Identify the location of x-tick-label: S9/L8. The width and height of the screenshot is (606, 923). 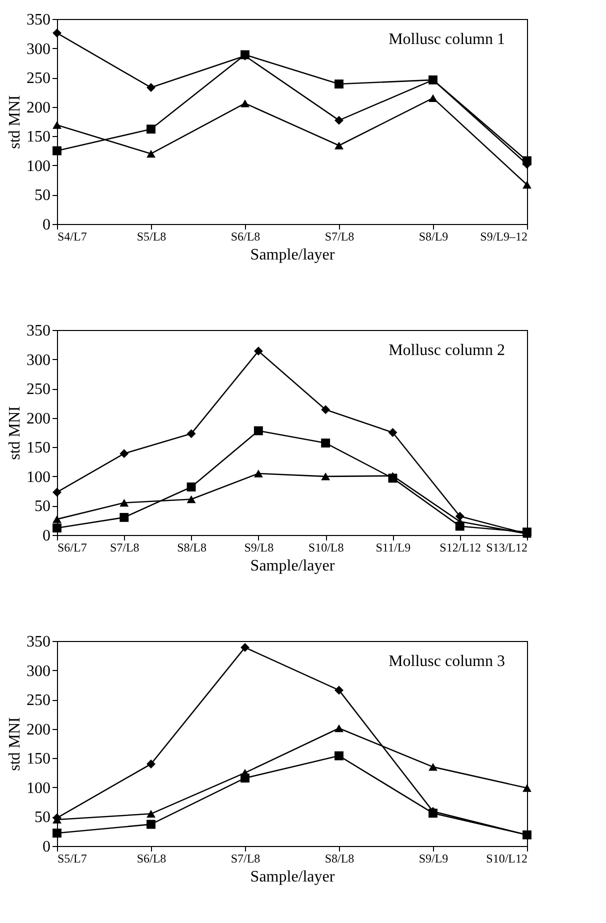
(259, 547).